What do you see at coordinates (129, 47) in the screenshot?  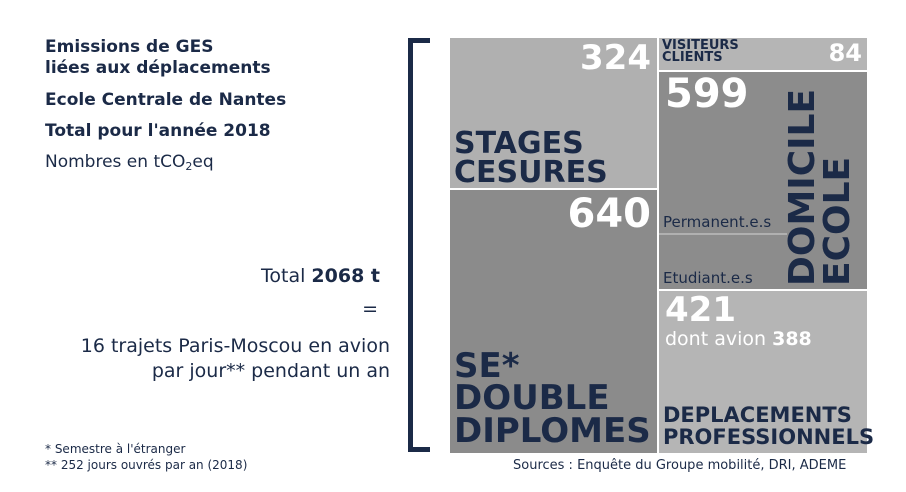 I see `title-line1: Emissions de GES` at bounding box center [129, 47].